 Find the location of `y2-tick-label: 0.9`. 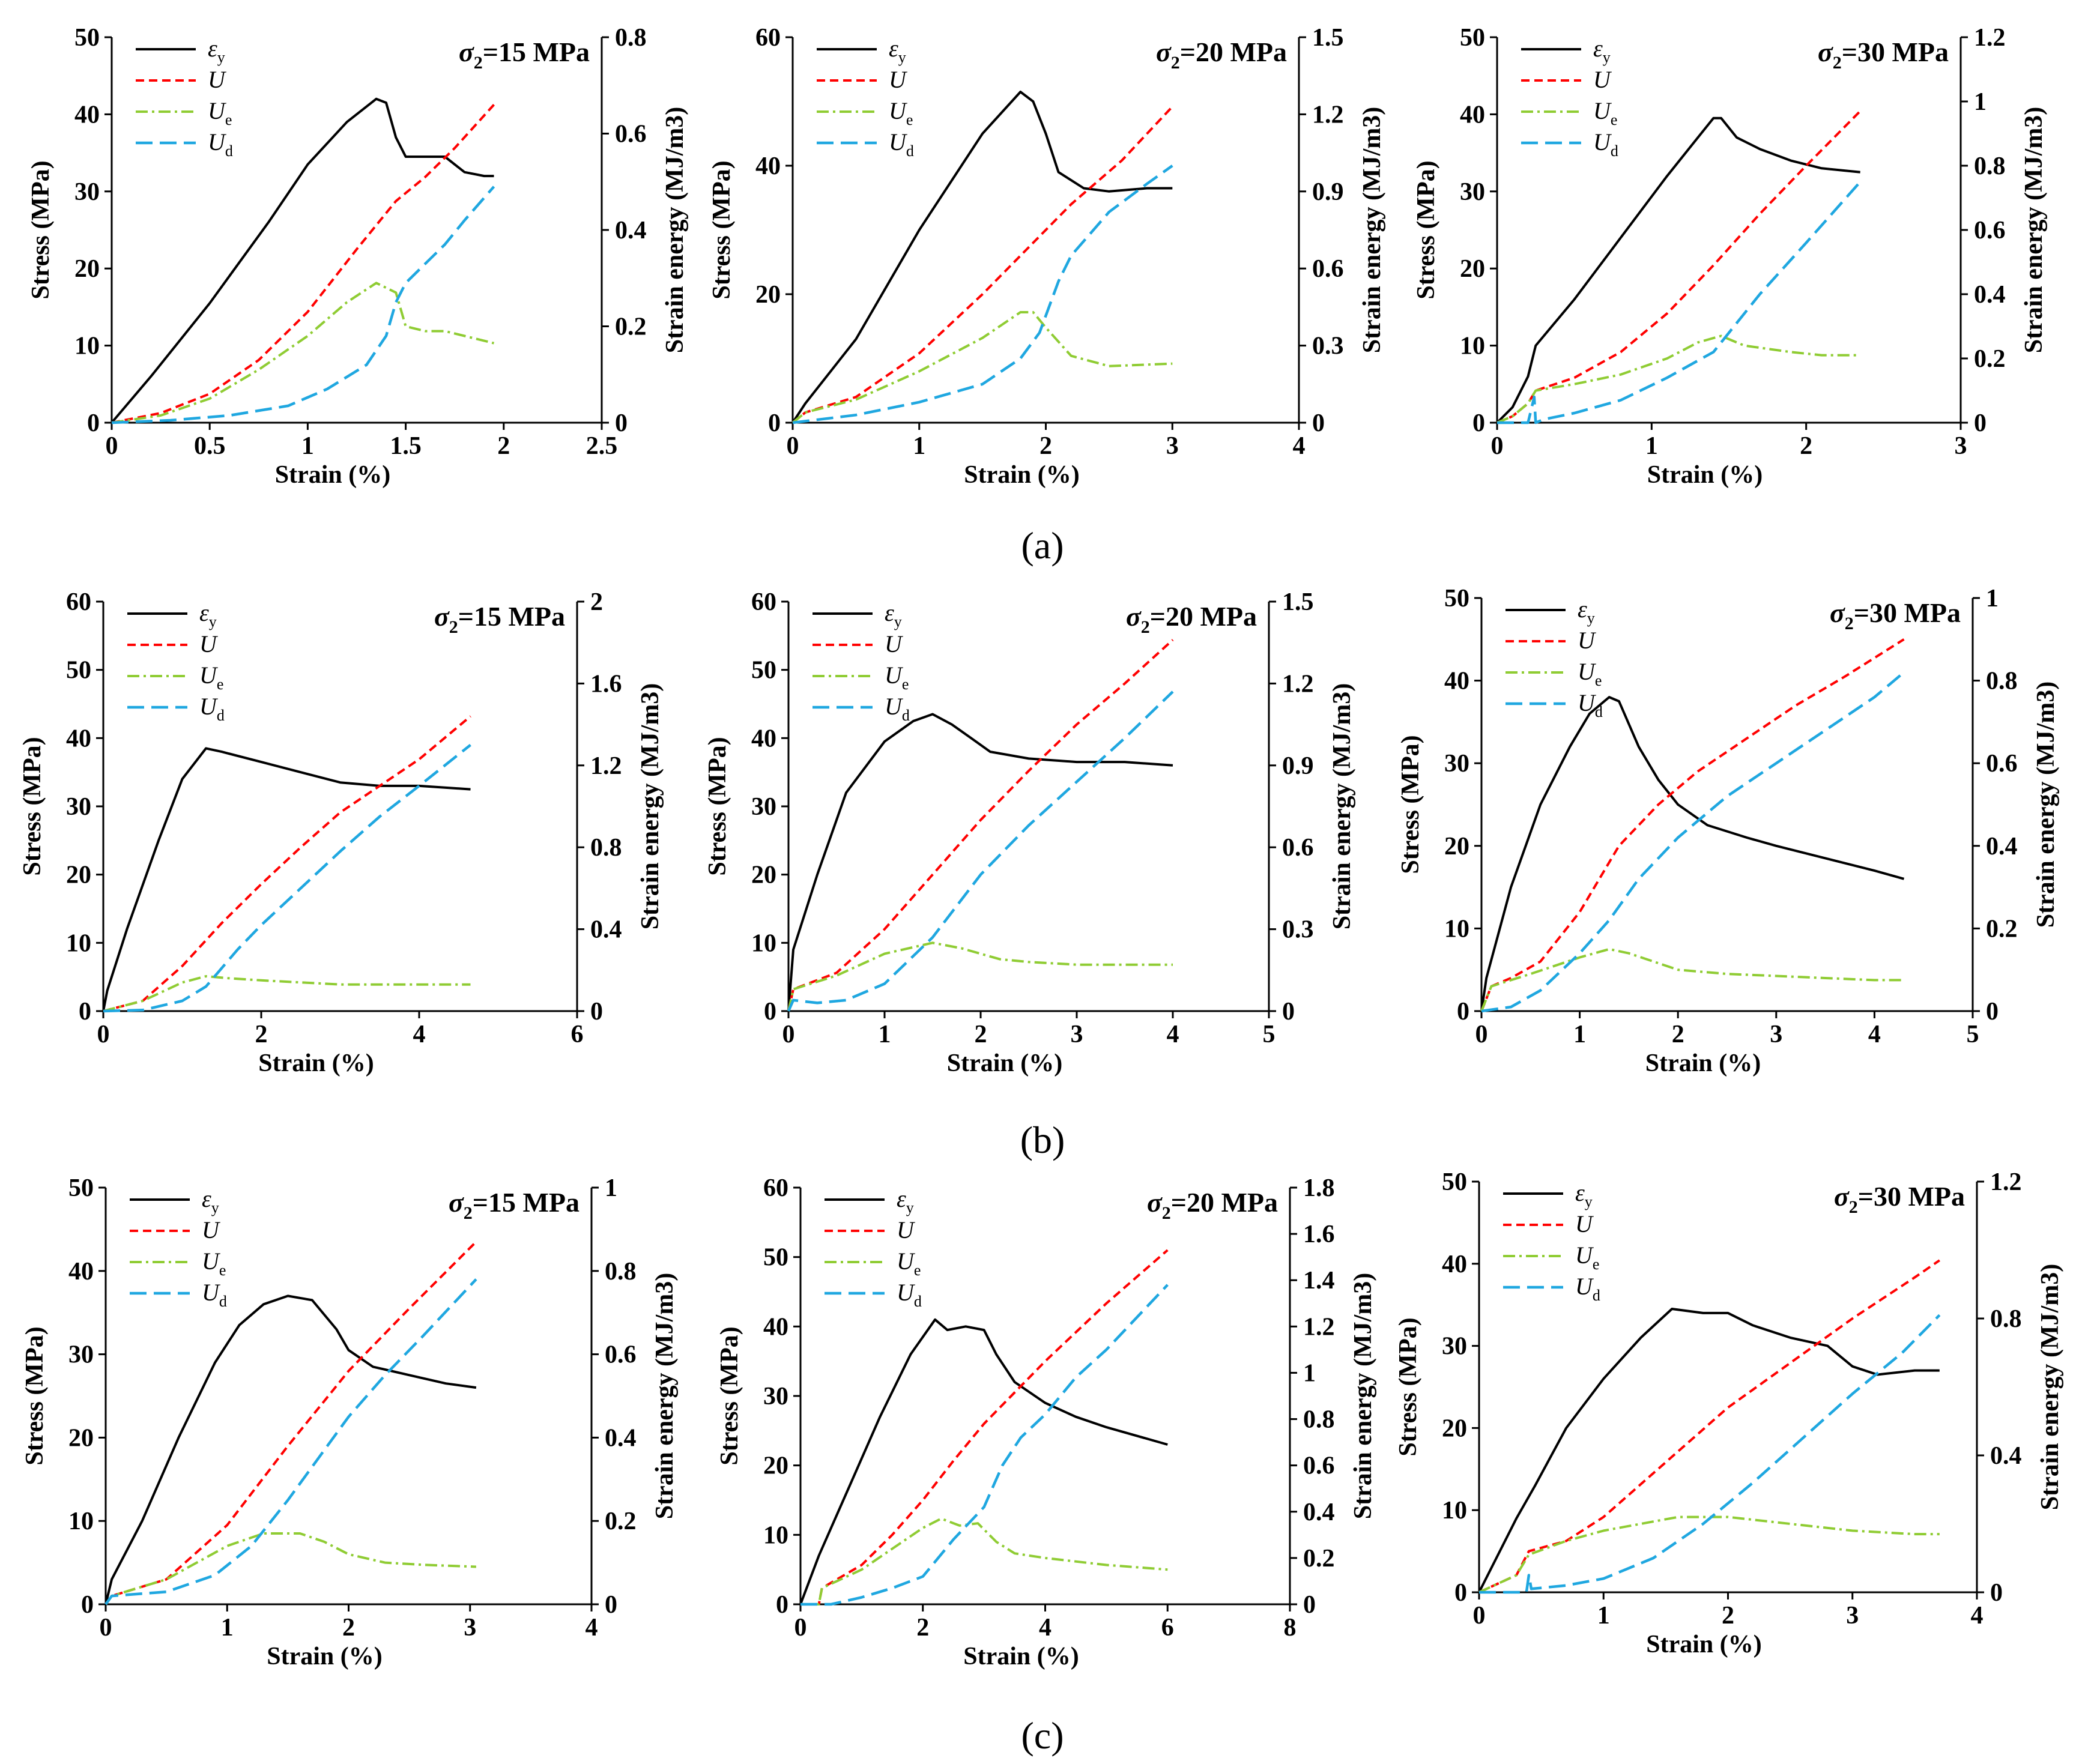

y2-tick-label: 0.9 is located at coordinates (1328, 192).